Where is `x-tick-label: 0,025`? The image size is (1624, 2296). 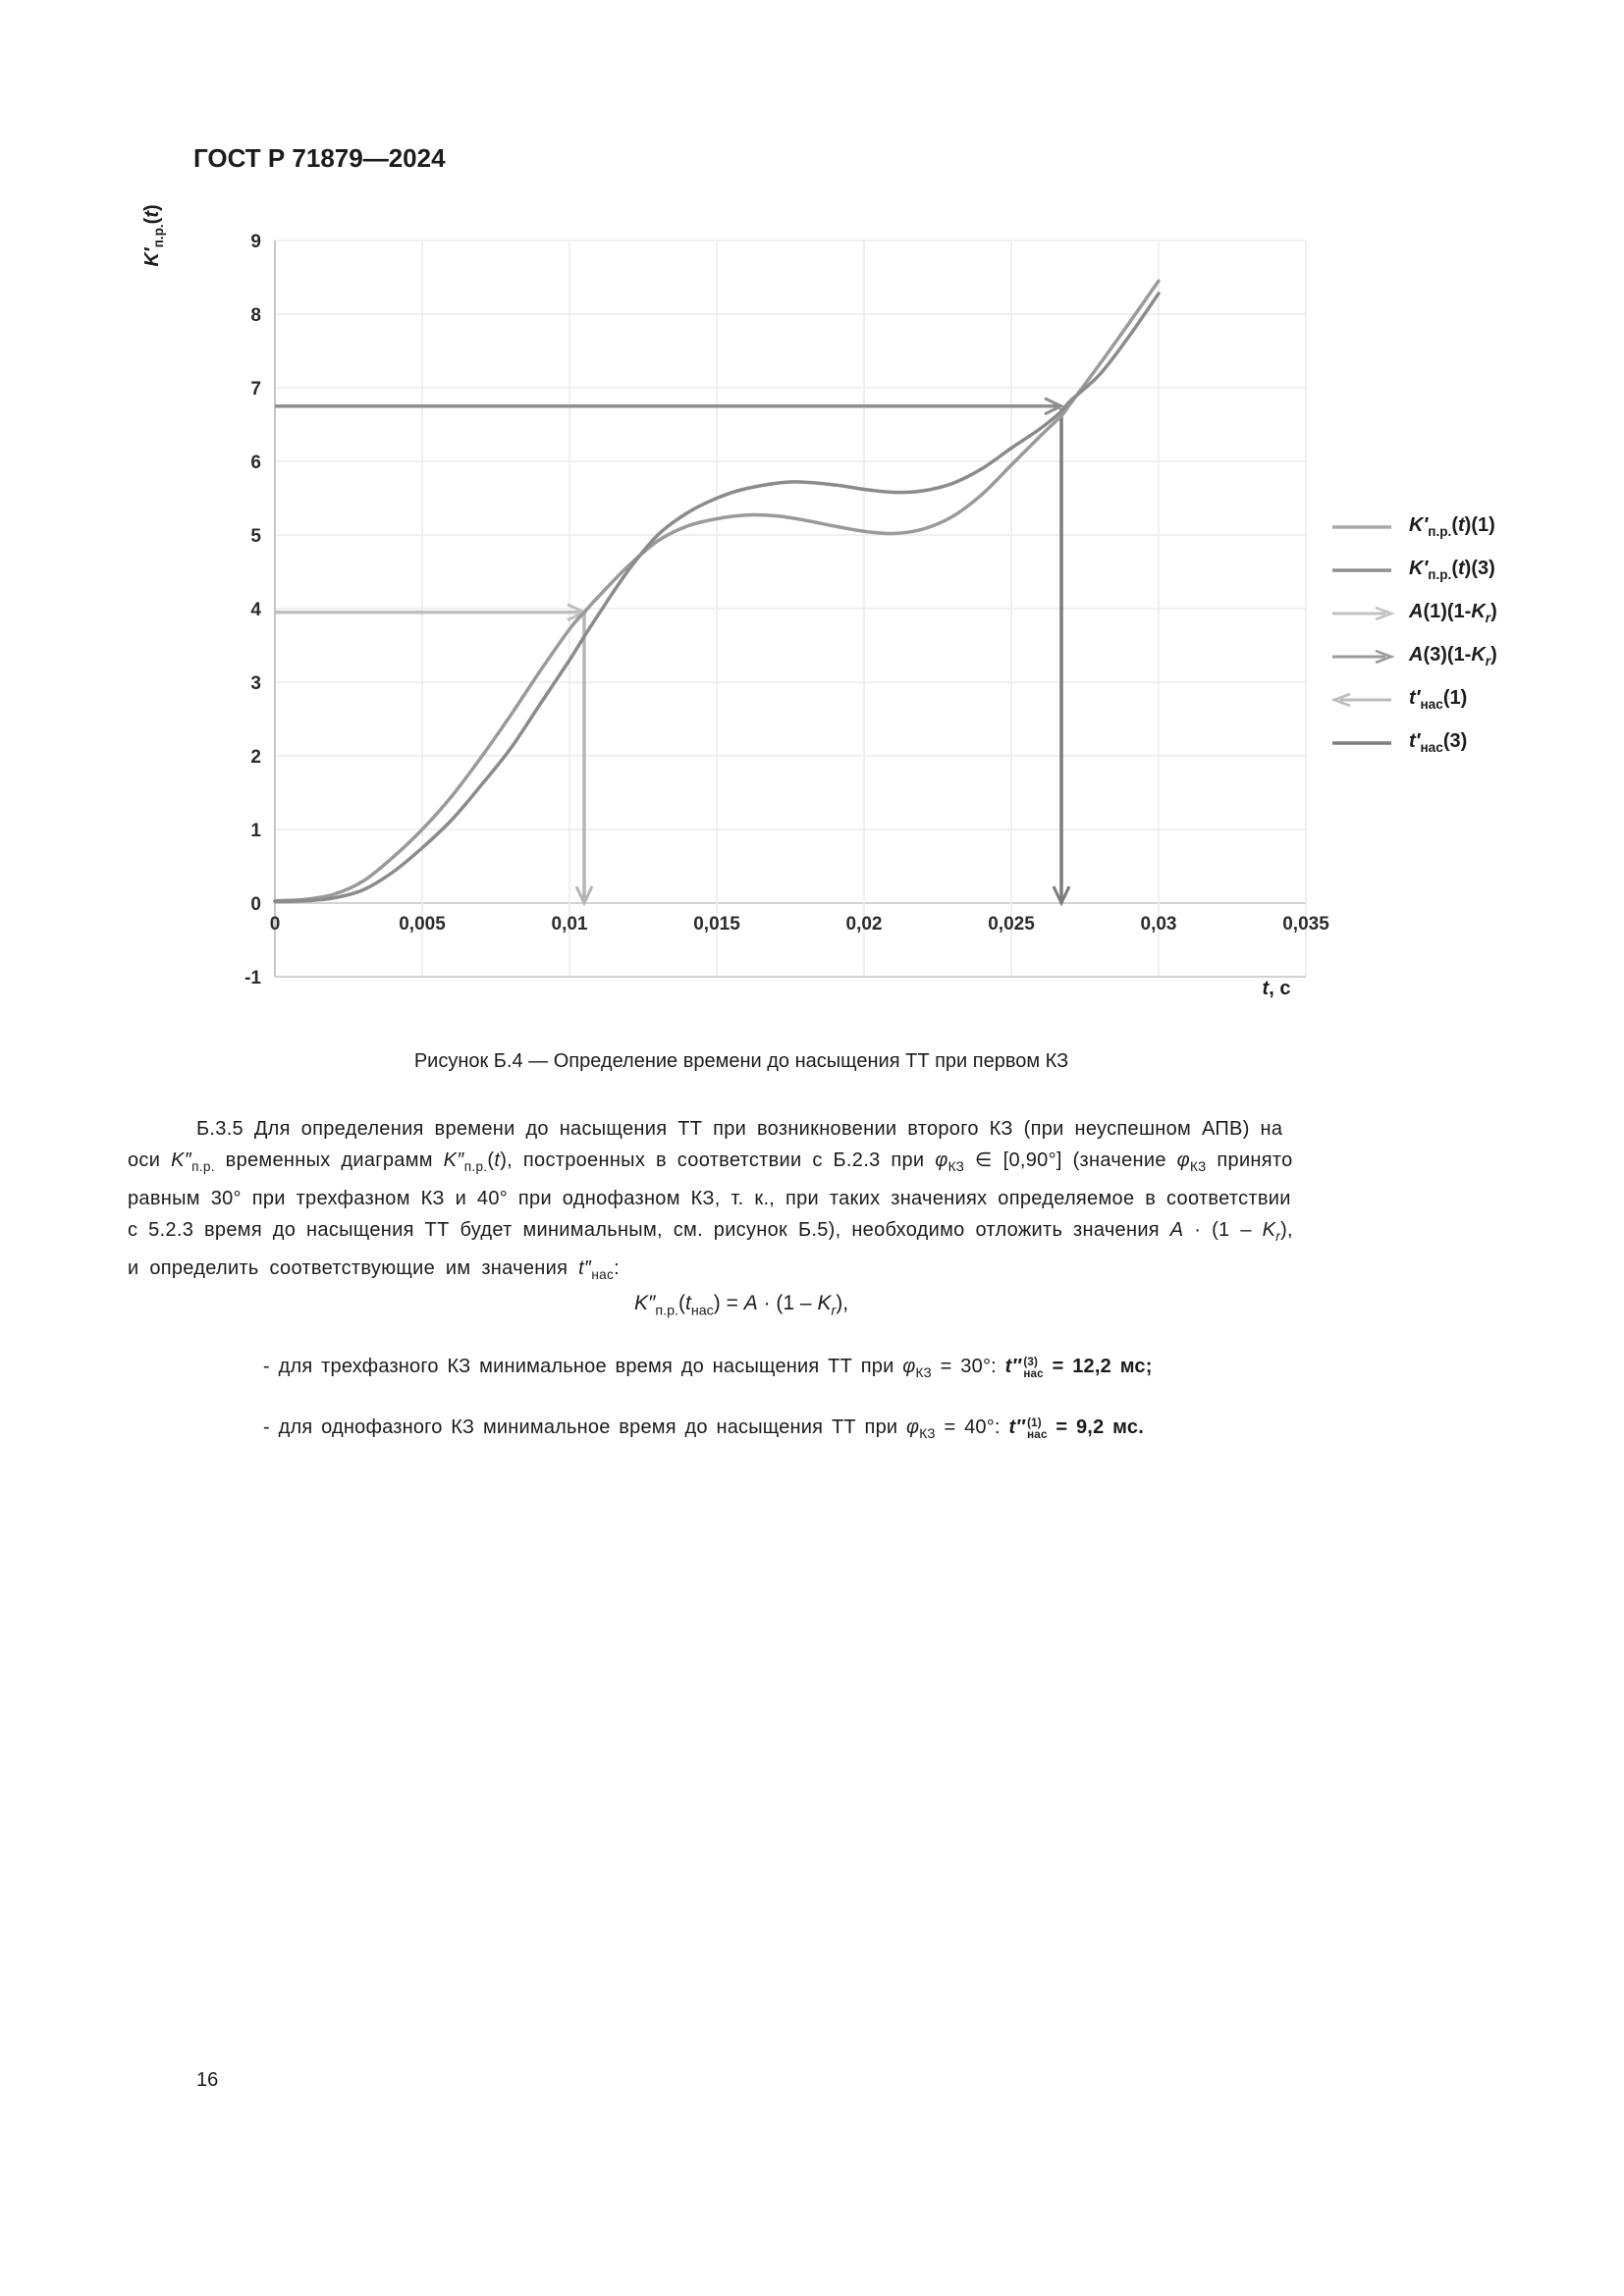
x-tick-label: 0,025 is located at coordinates (1011, 924).